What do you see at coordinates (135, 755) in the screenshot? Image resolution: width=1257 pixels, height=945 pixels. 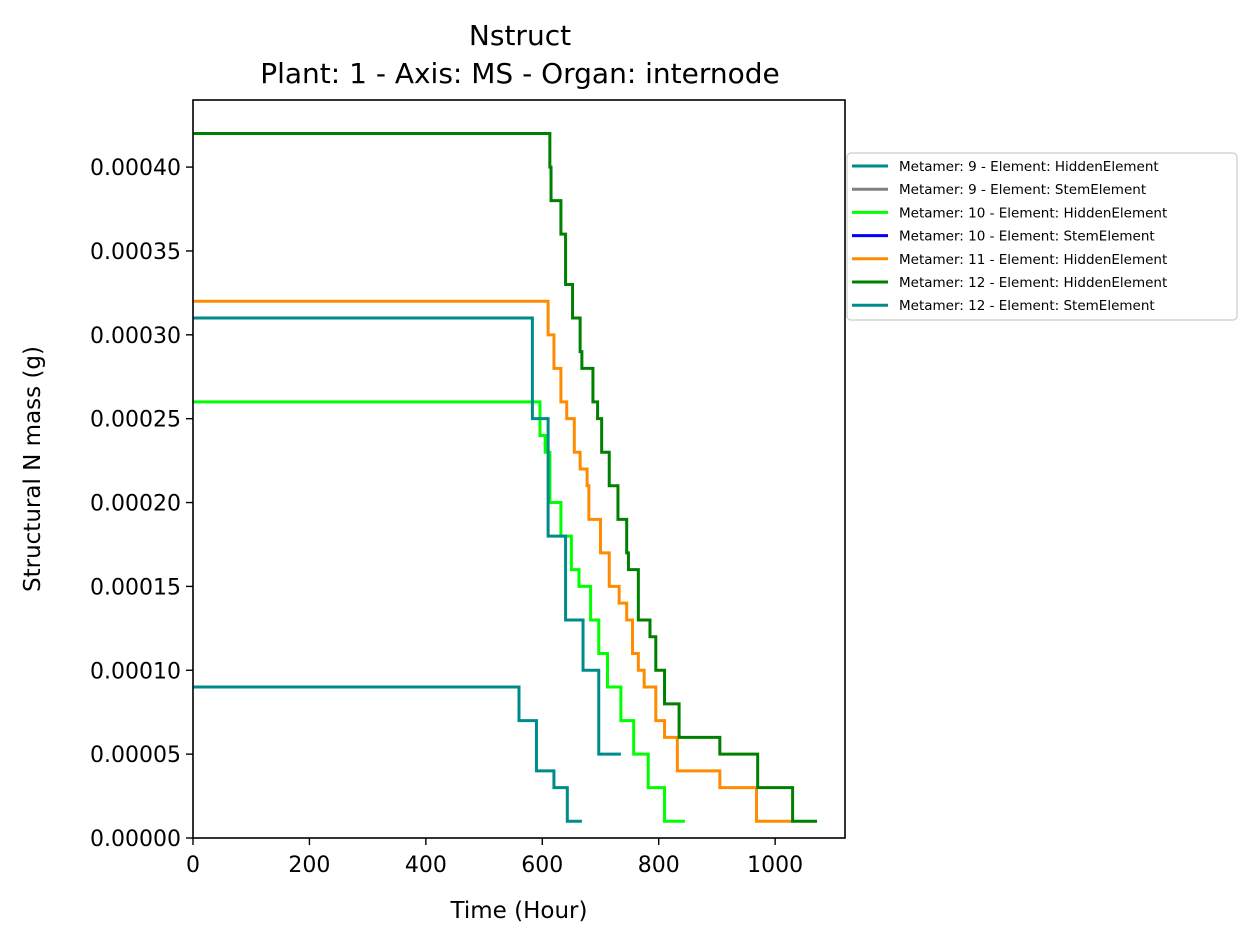 I see `y-tick-label: 0.00005` at bounding box center [135, 755].